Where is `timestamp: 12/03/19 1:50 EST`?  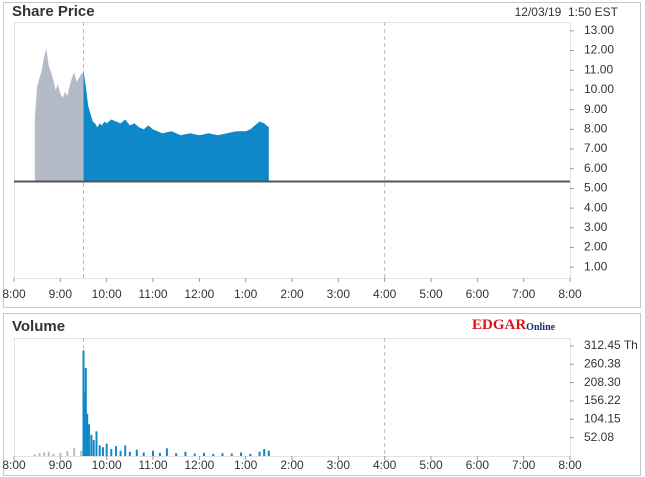 timestamp: 12/03/19 1:50 EST is located at coordinates (567, 12).